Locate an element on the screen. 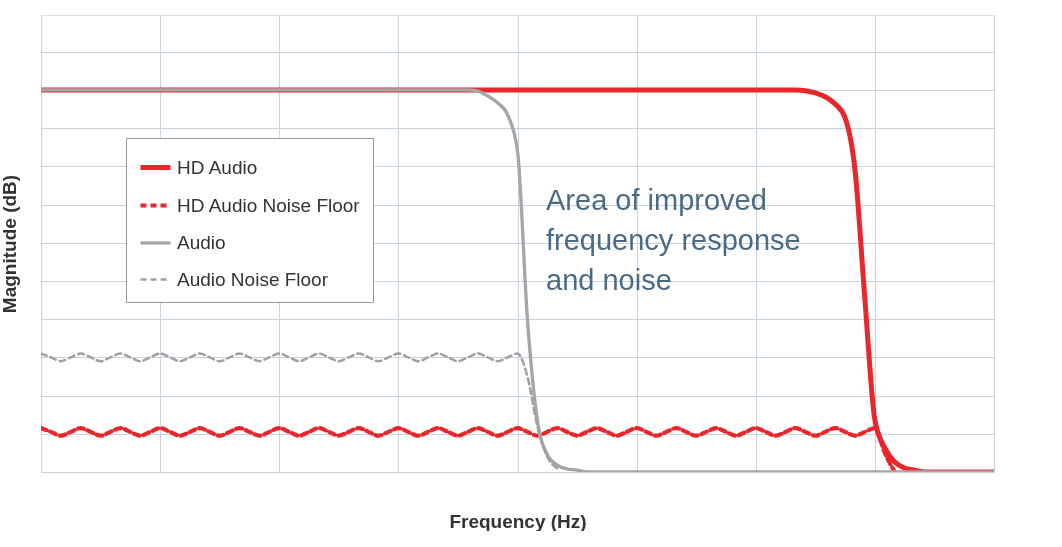 The width and height of the screenshot is (1062, 547). legend-label: Audio Noise Floor is located at coordinates (253, 279).